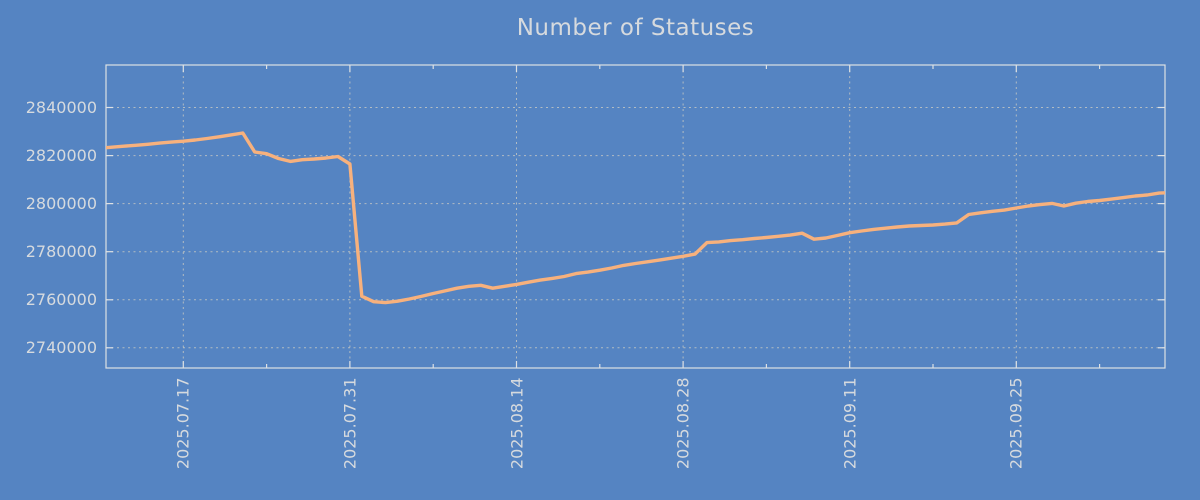  Describe the element at coordinates (61, 299) in the screenshot. I see `y-axis-tick-label: 2760000` at that location.